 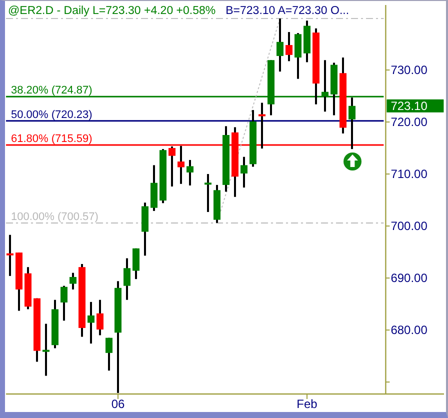 I want to click on ref-line-label: 61.80% (715.59), so click(x=51, y=138).